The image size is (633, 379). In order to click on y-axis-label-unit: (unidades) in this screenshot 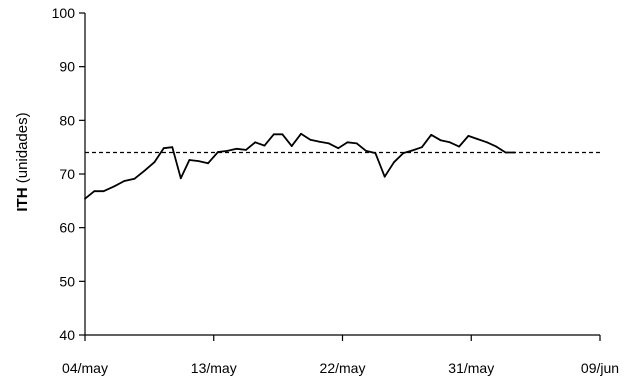, I will do `click(22, 149)`.